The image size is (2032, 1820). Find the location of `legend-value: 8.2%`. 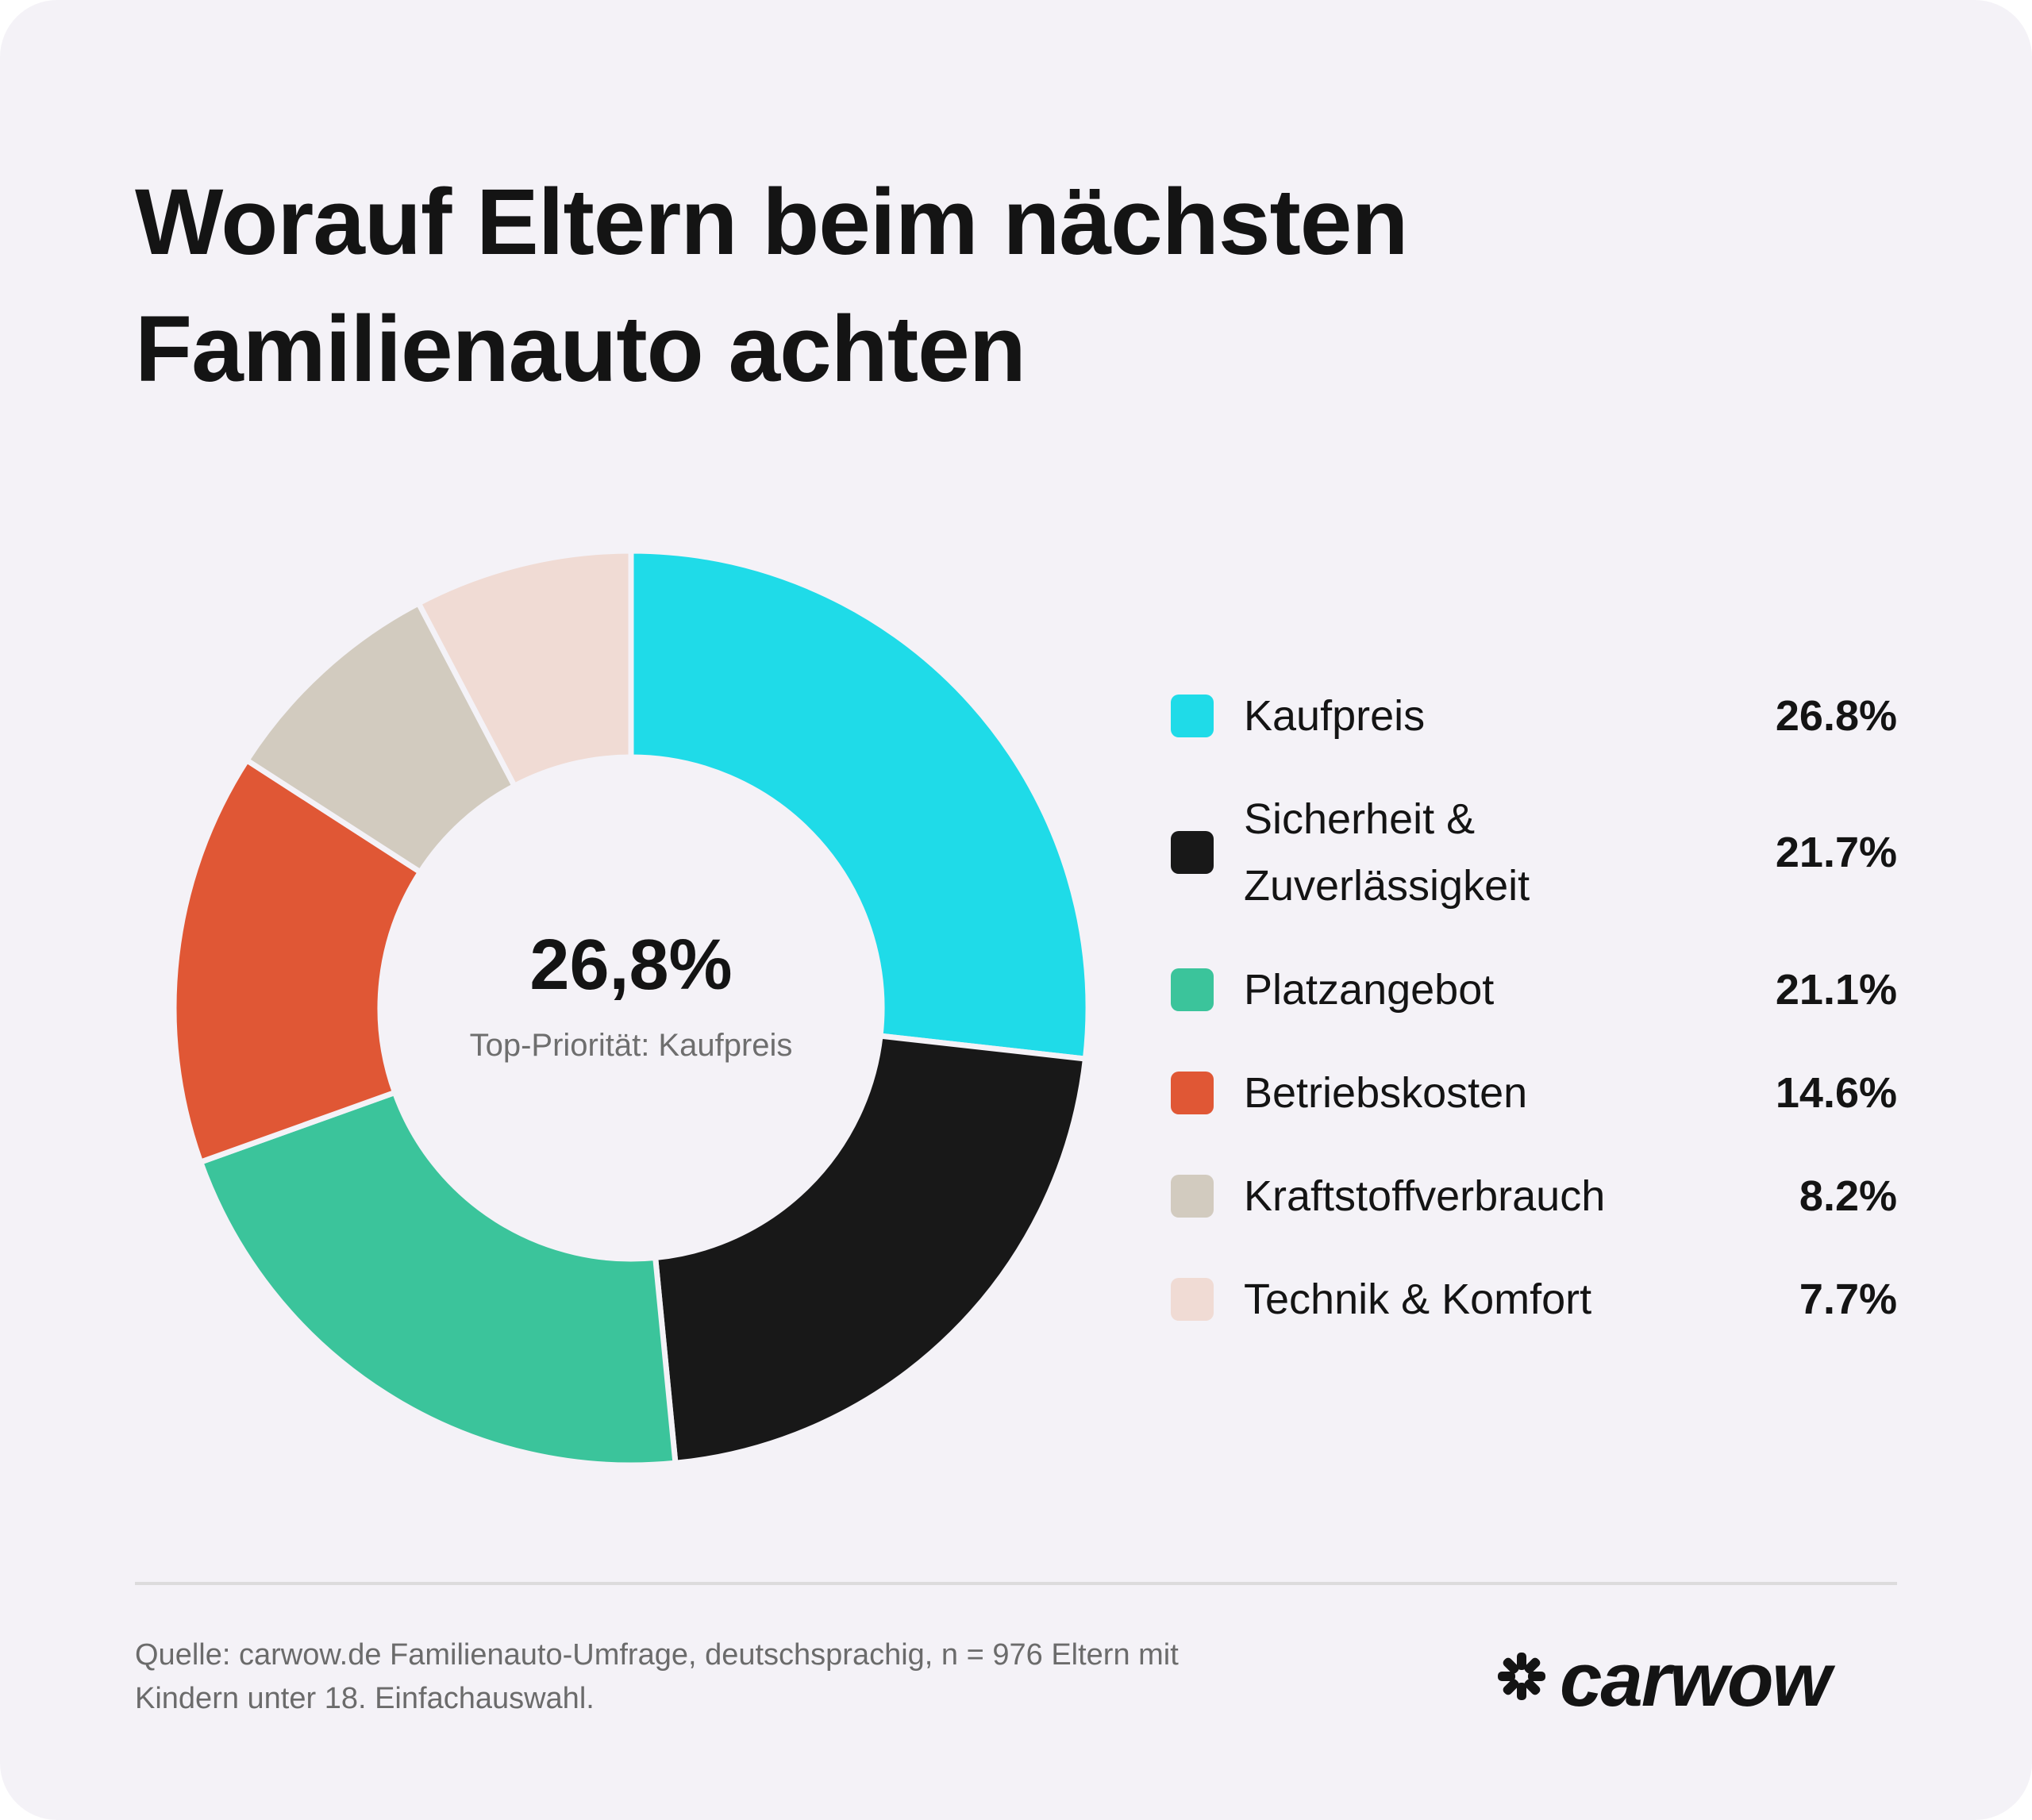

legend-value: 8.2% is located at coordinates (1848, 1196).